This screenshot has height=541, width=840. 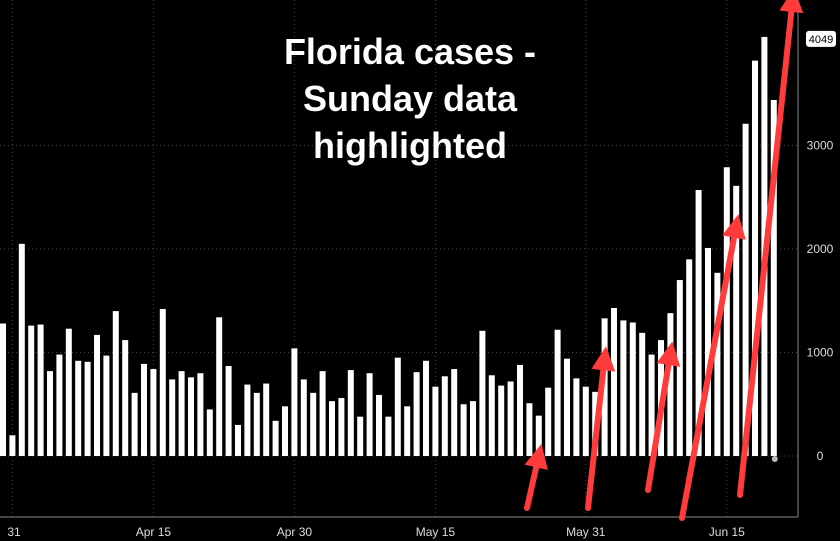 I want to click on zero-marker, so click(x=774, y=459).